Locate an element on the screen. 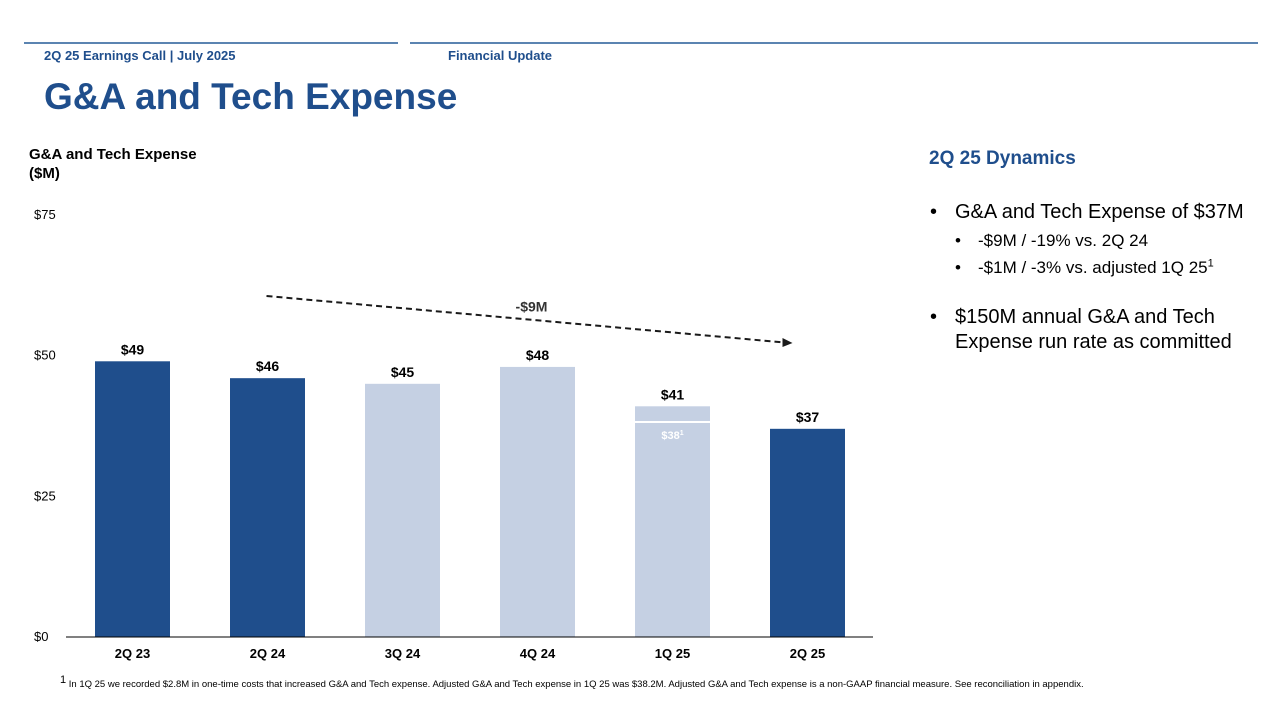  bar-value-label: $45 is located at coordinates (403, 372).